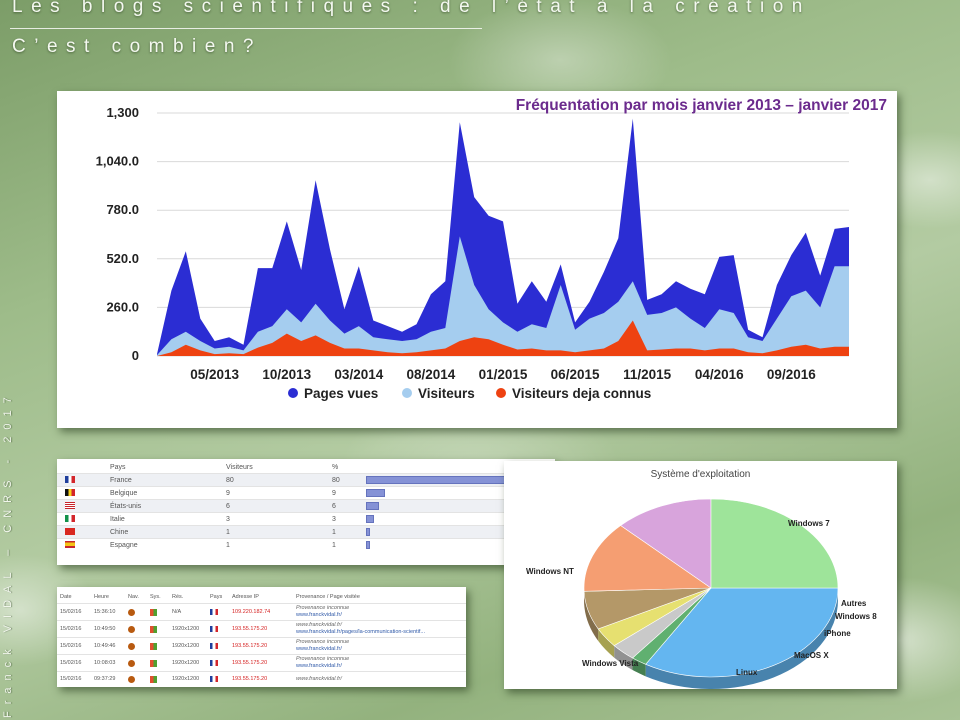 The height and width of the screenshot is (720, 960). Describe the element at coordinates (135, 355) in the screenshot. I see `y-tick-label: 0` at that location.